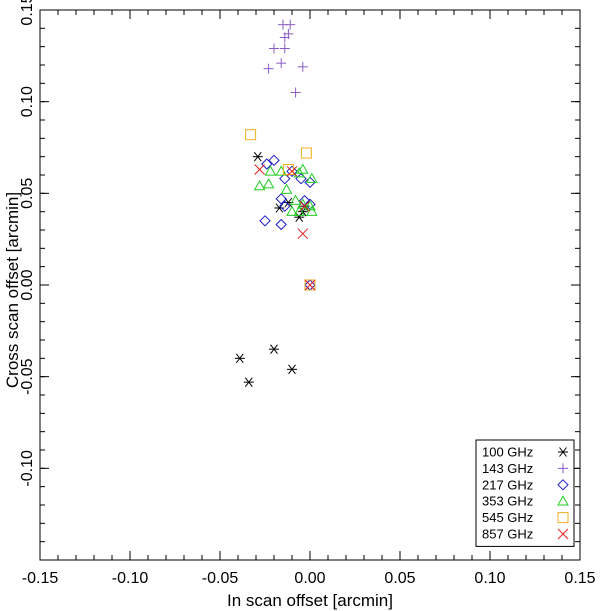 This screenshot has height=611, width=600. I want to click on legend-label: 217 GHz, so click(507, 484).